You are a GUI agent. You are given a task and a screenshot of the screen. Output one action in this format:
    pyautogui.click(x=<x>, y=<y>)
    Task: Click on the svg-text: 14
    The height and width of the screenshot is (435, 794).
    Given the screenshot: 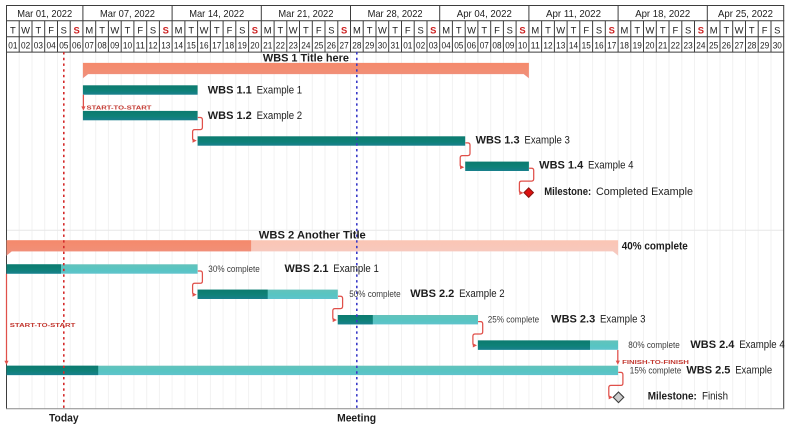 What is the action you would take?
    pyautogui.click(x=573, y=46)
    